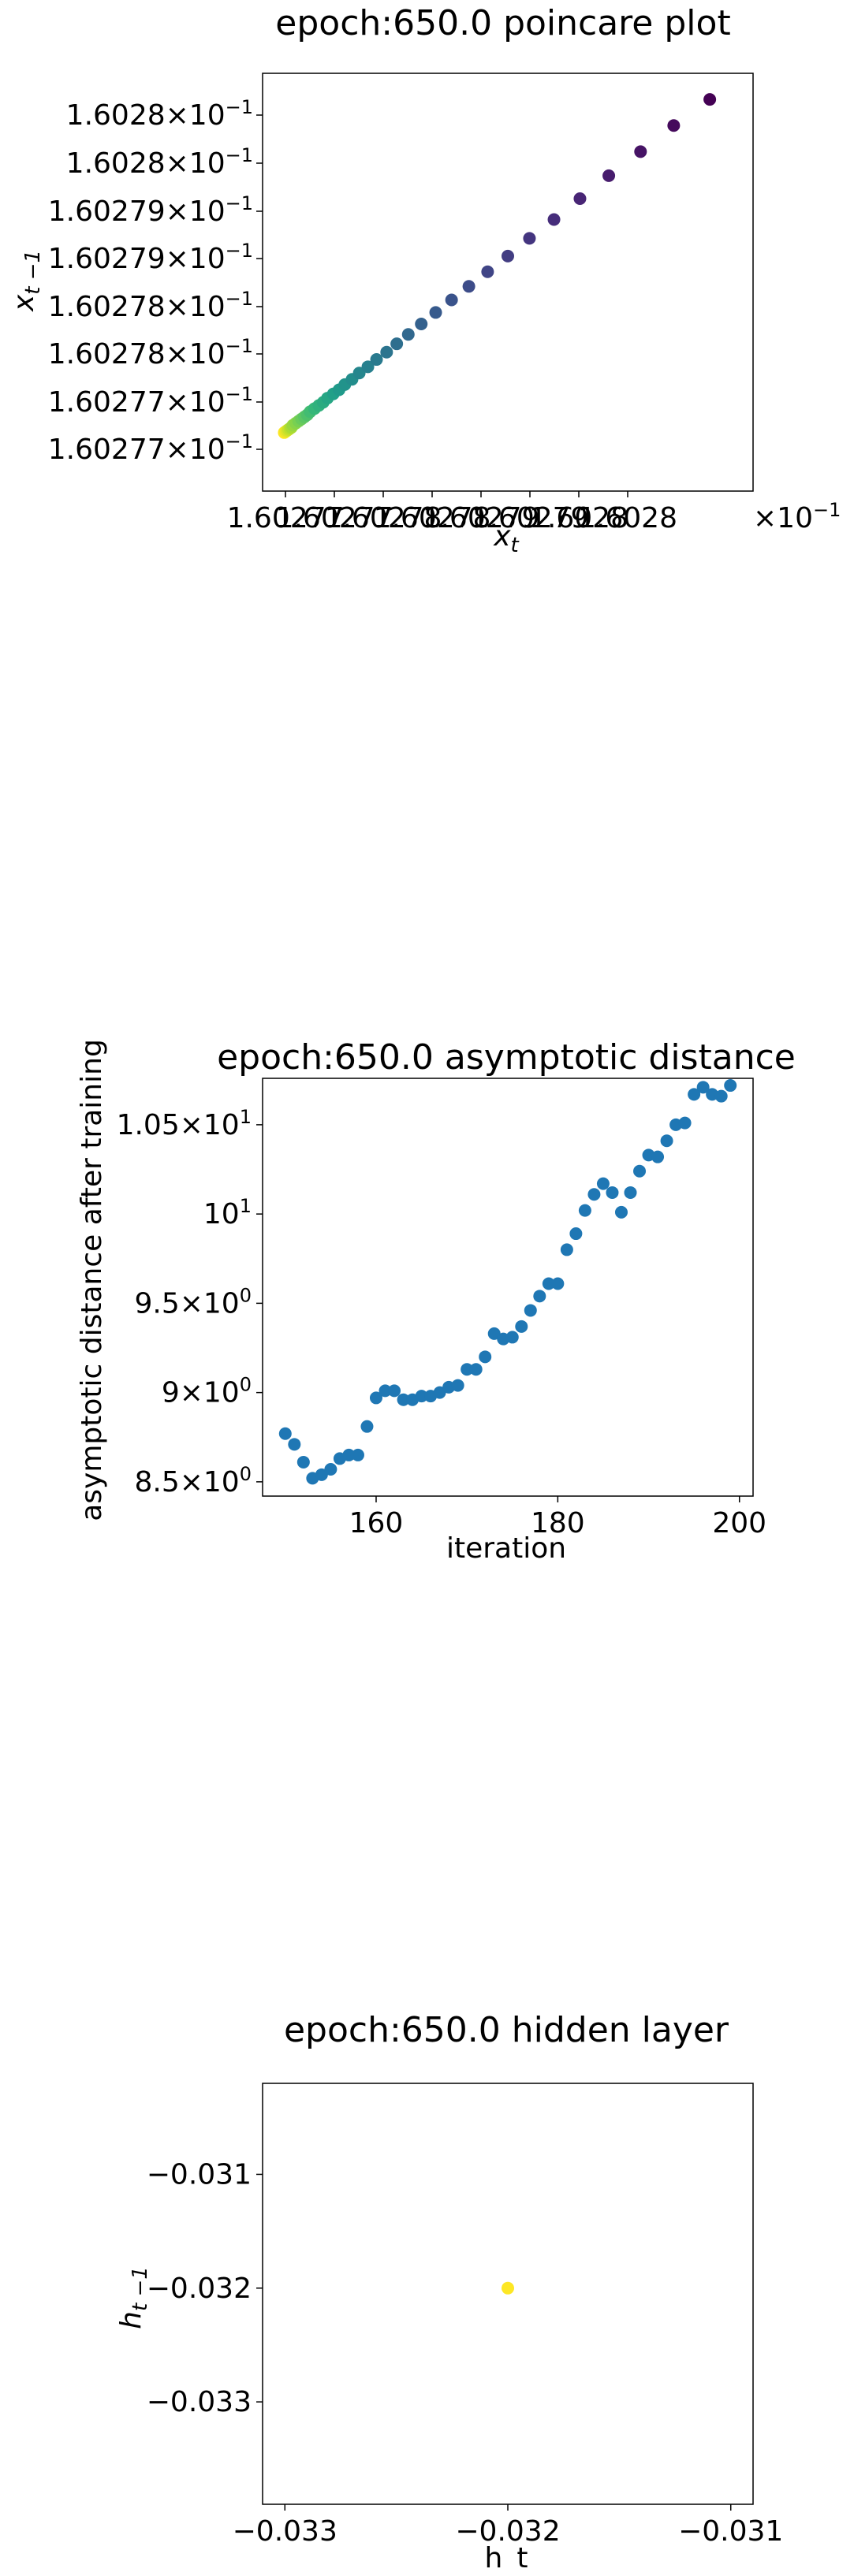 The image size is (854, 2576). What do you see at coordinates (506, 1546) in the screenshot?
I see `x-axis-label: iteration` at bounding box center [506, 1546].